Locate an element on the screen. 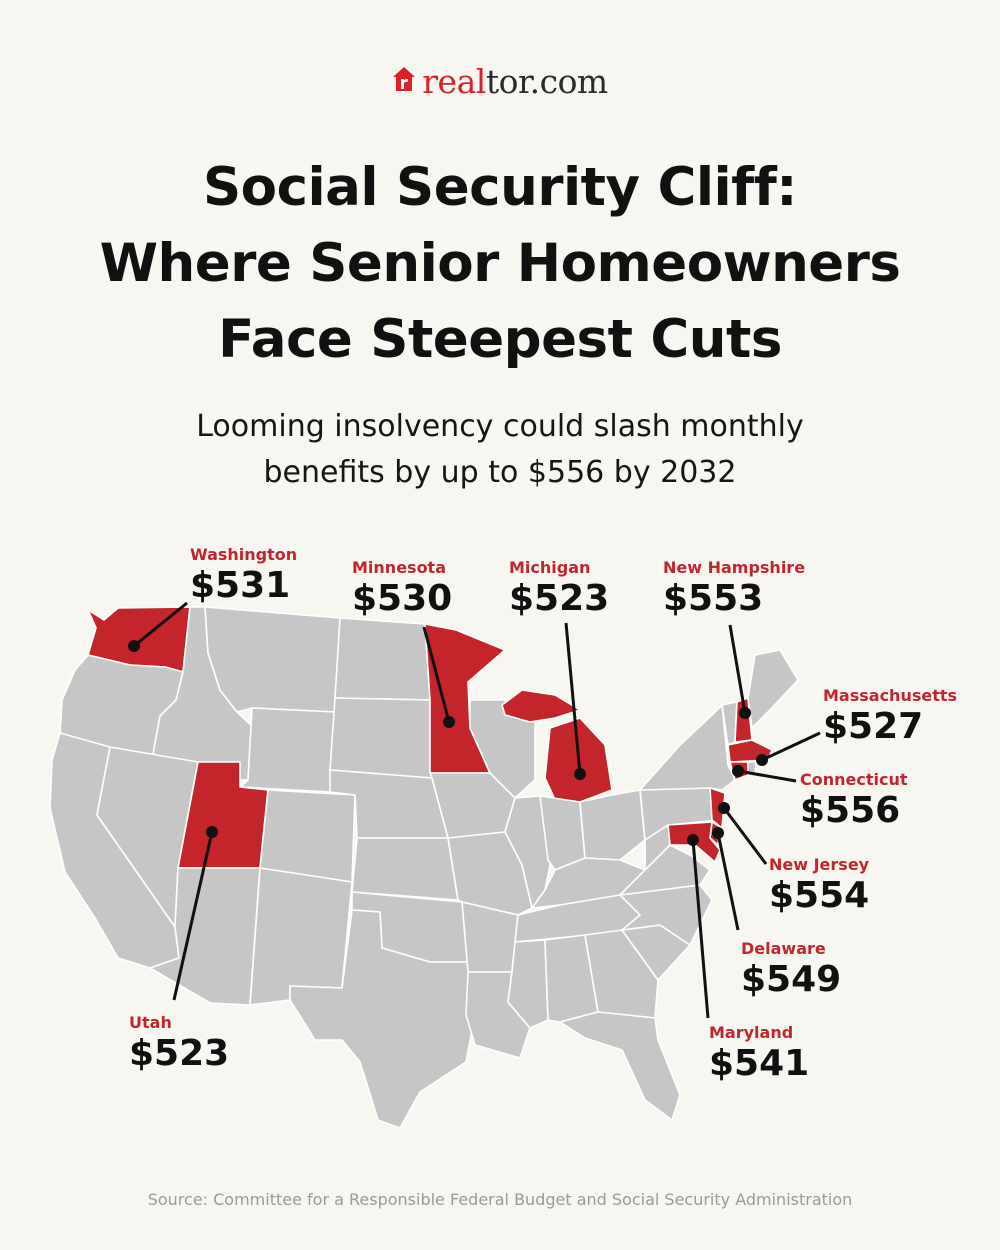 Image resolution: width=1000 pixels, height=1250 pixels. leader-line-maryland is located at coordinates (700, 929).